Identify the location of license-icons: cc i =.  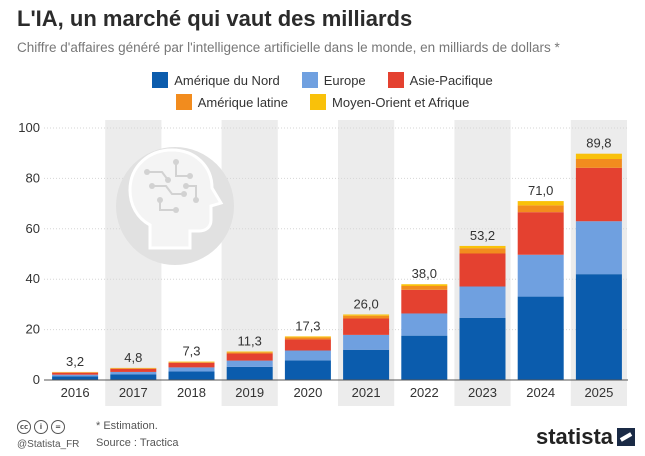
(41, 427).